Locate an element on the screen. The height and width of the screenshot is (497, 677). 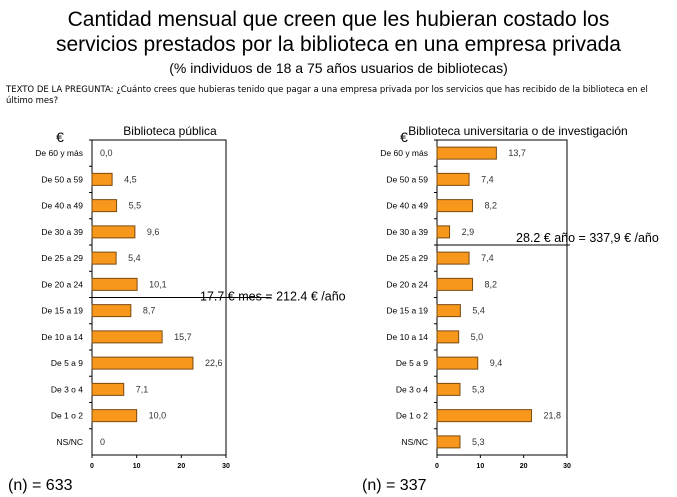
universitaria-sample-size: (n) = 337 is located at coordinates (394, 485).